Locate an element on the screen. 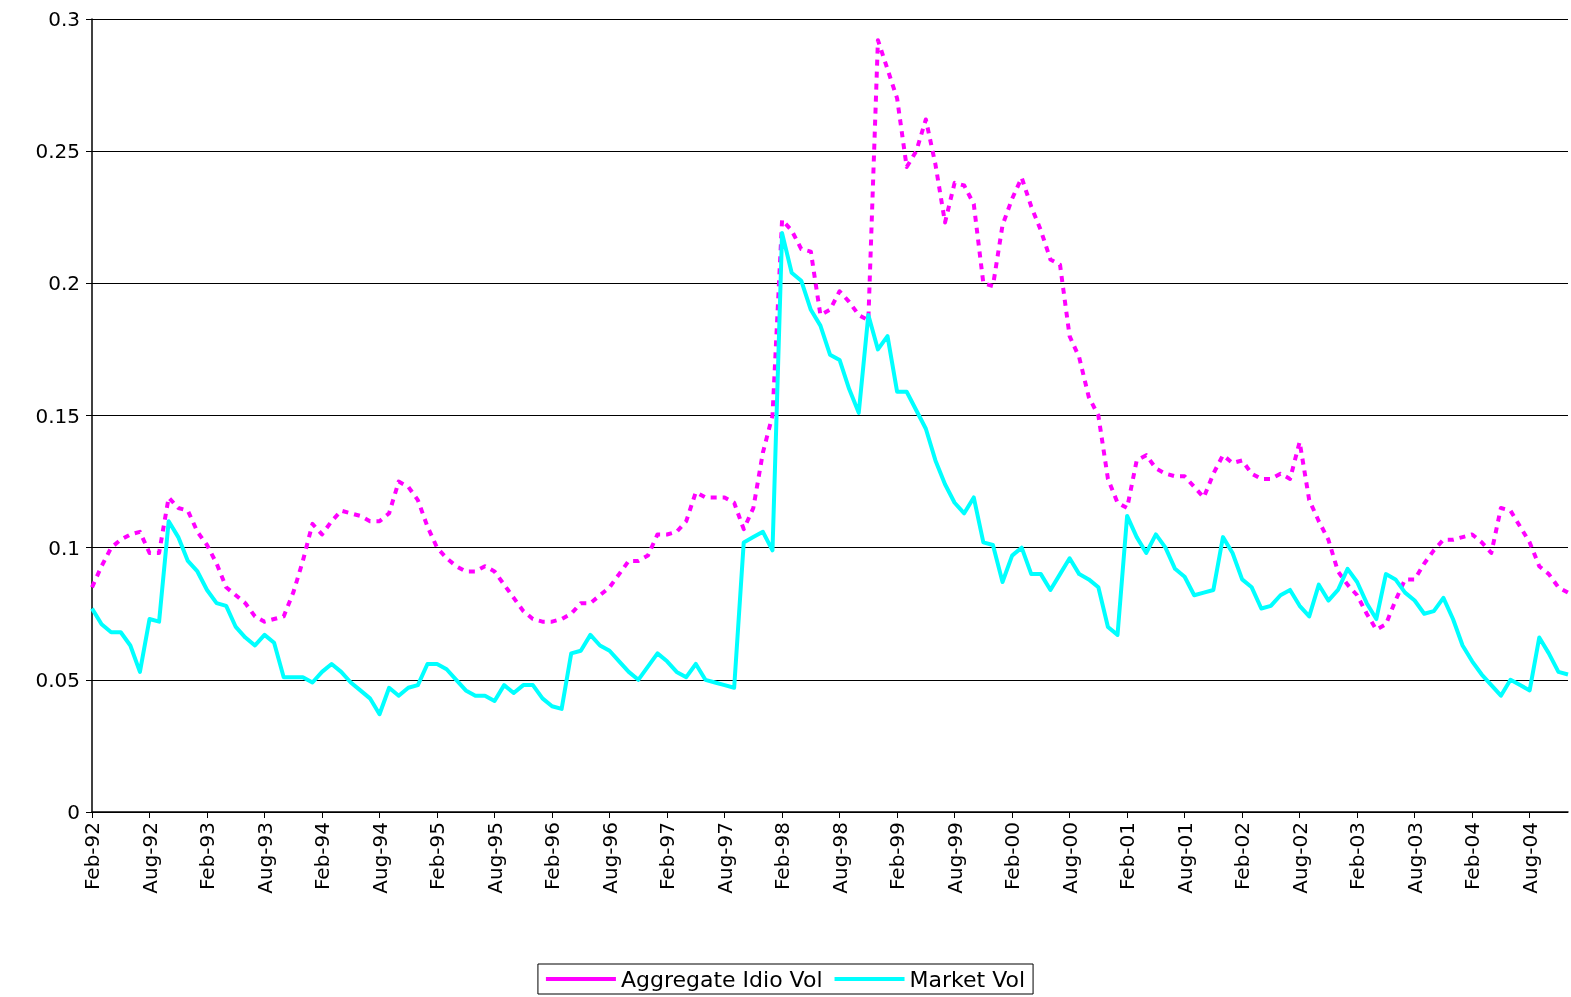  x-tick-label: Aug-98 is located at coordinates (839, 858).